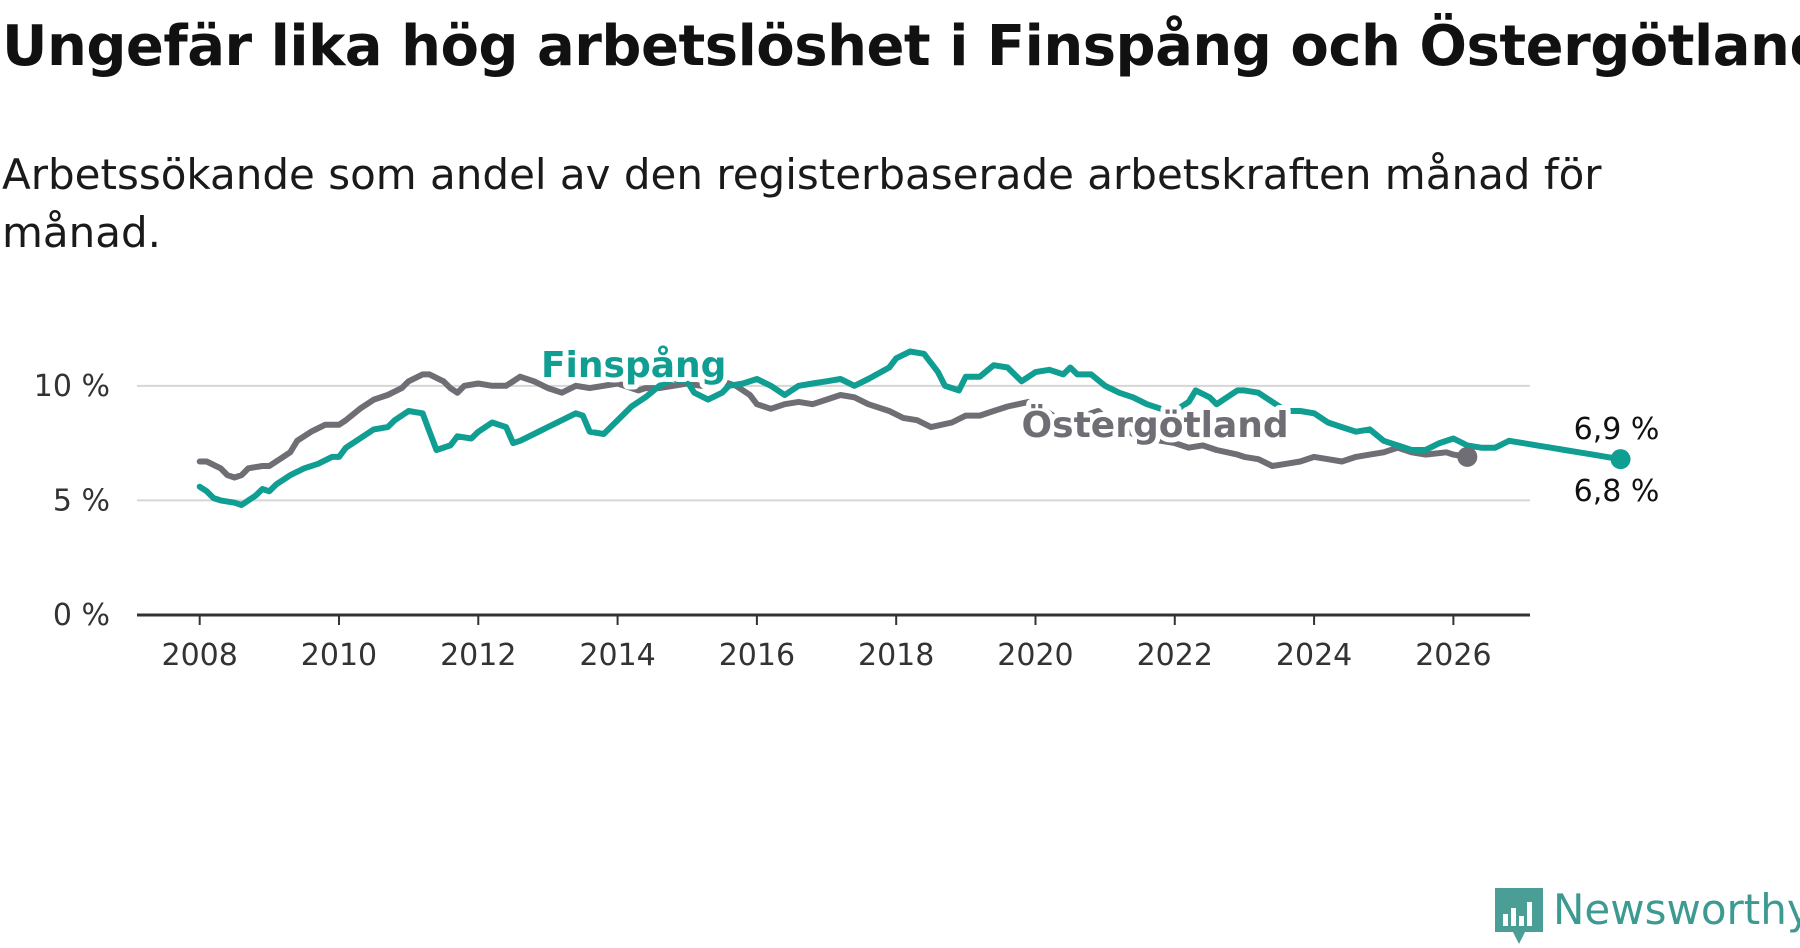 The image size is (1800, 948). I want to click on brand-logo: Newsworthy, so click(1647, 918).